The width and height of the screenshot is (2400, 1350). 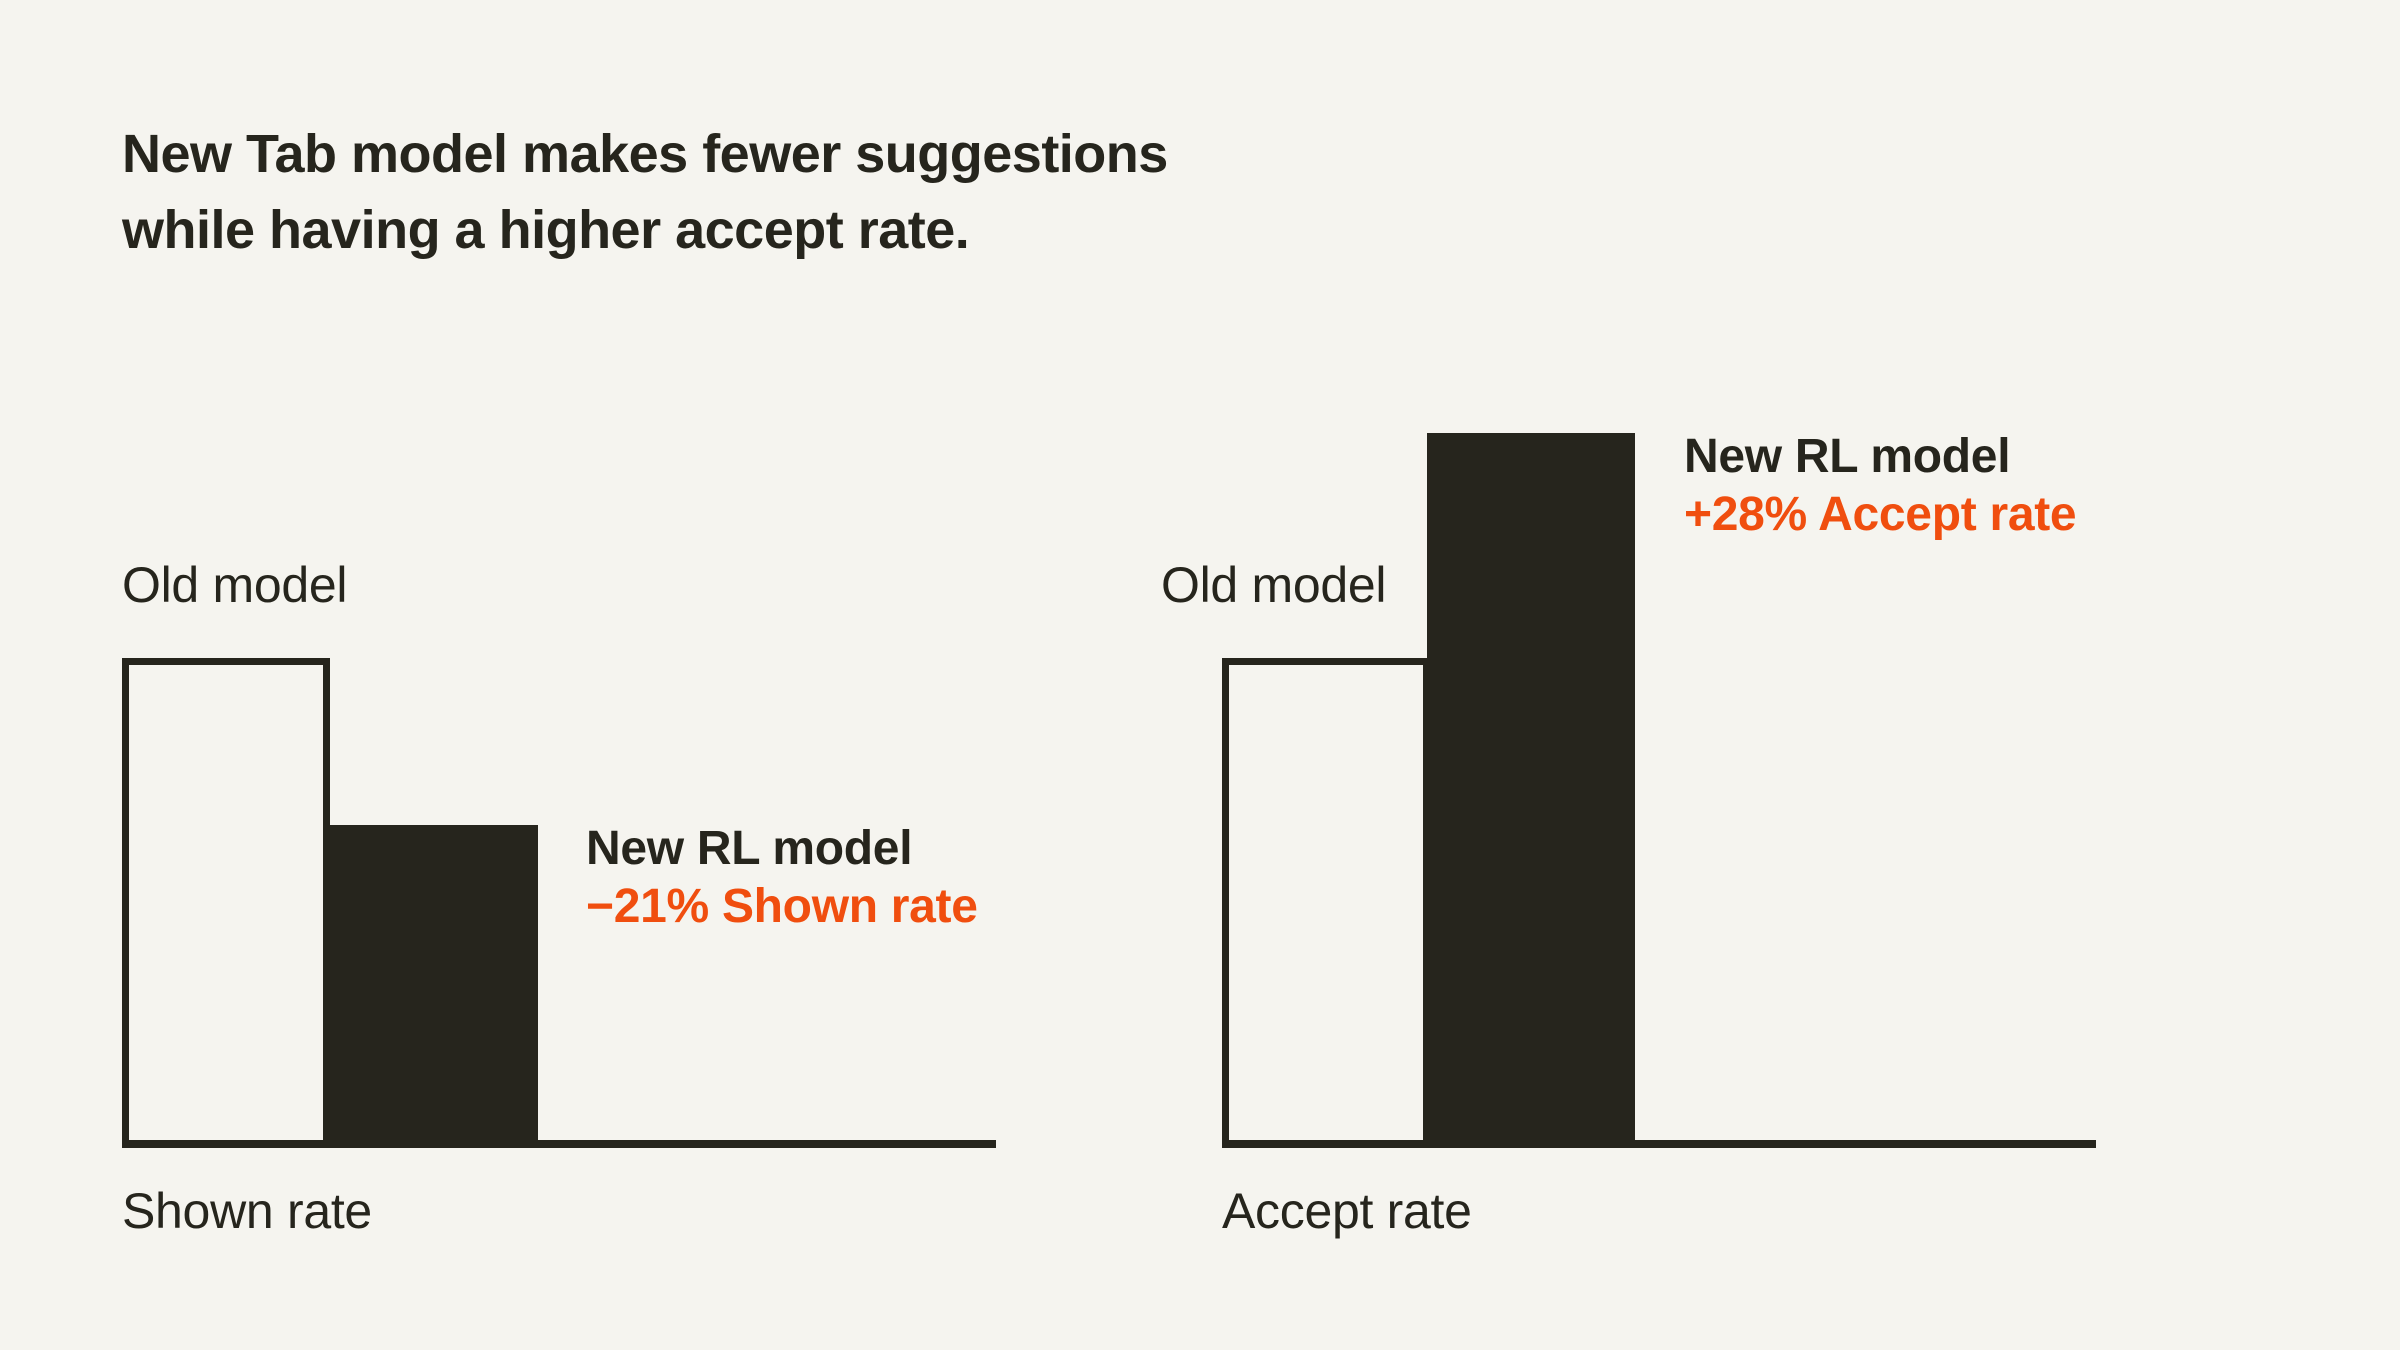 I want to click on accept-x-axis-line, so click(x=1659, y=1144).